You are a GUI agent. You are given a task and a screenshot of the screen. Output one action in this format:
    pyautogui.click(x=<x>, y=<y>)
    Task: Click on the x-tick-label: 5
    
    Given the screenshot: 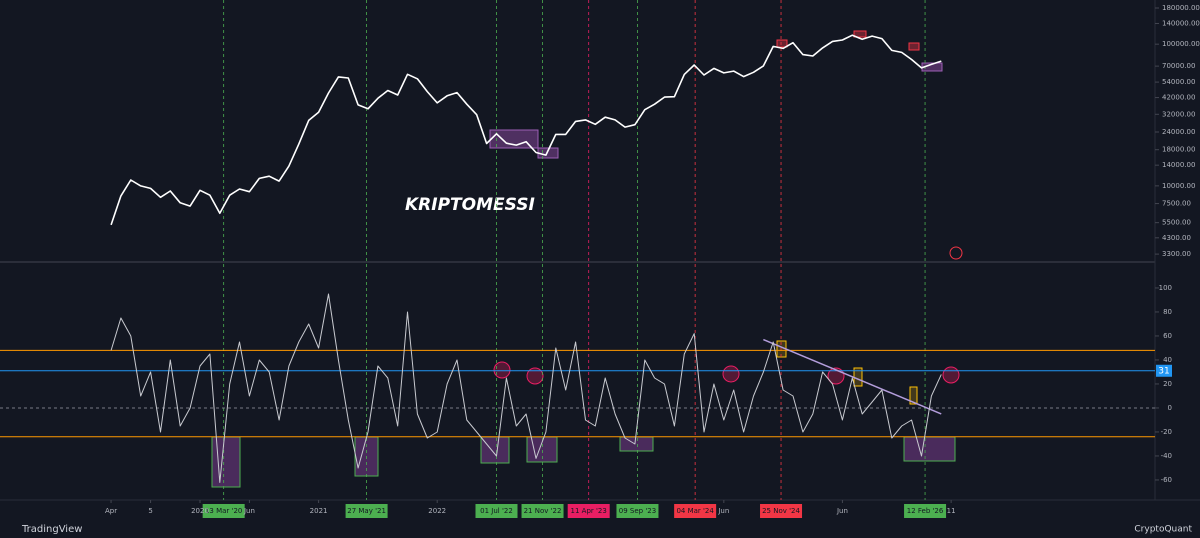 What is the action you would take?
    pyautogui.click(x=150, y=511)
    